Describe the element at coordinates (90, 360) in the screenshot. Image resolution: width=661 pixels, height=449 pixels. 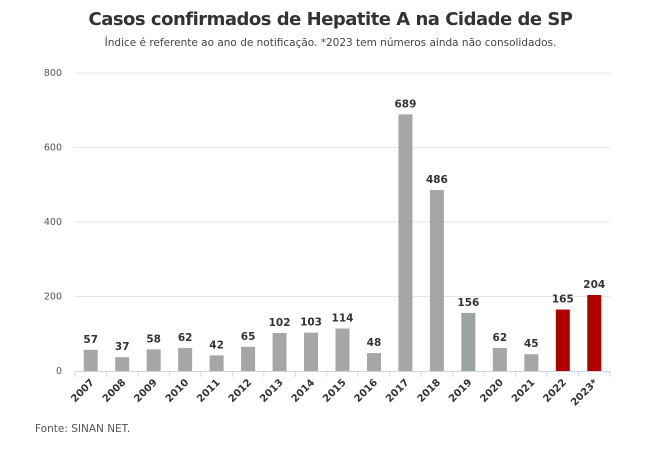
I see `bar-2007` at that location.